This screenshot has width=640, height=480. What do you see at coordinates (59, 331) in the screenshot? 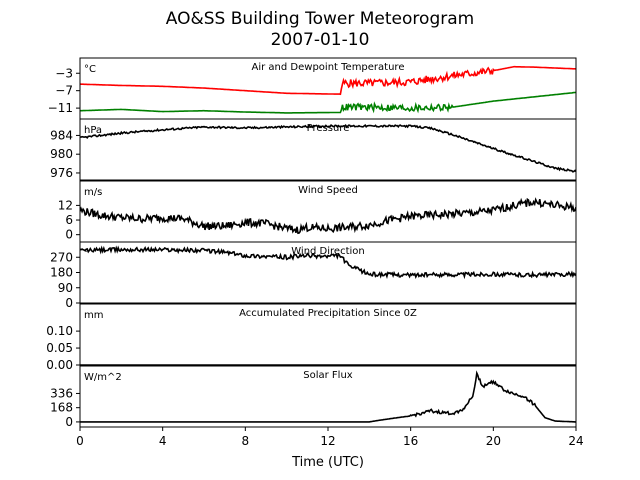
I see `y-tick-label: 0.10` at bounding box center [59, 331].